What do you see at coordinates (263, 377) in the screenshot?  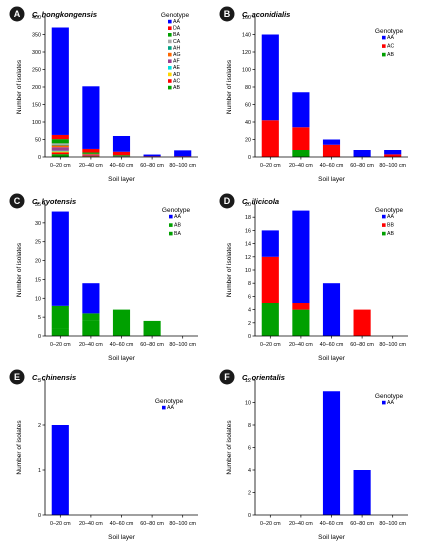 I see `chart-title: C. orientalis` at bounding box center [263, 377].